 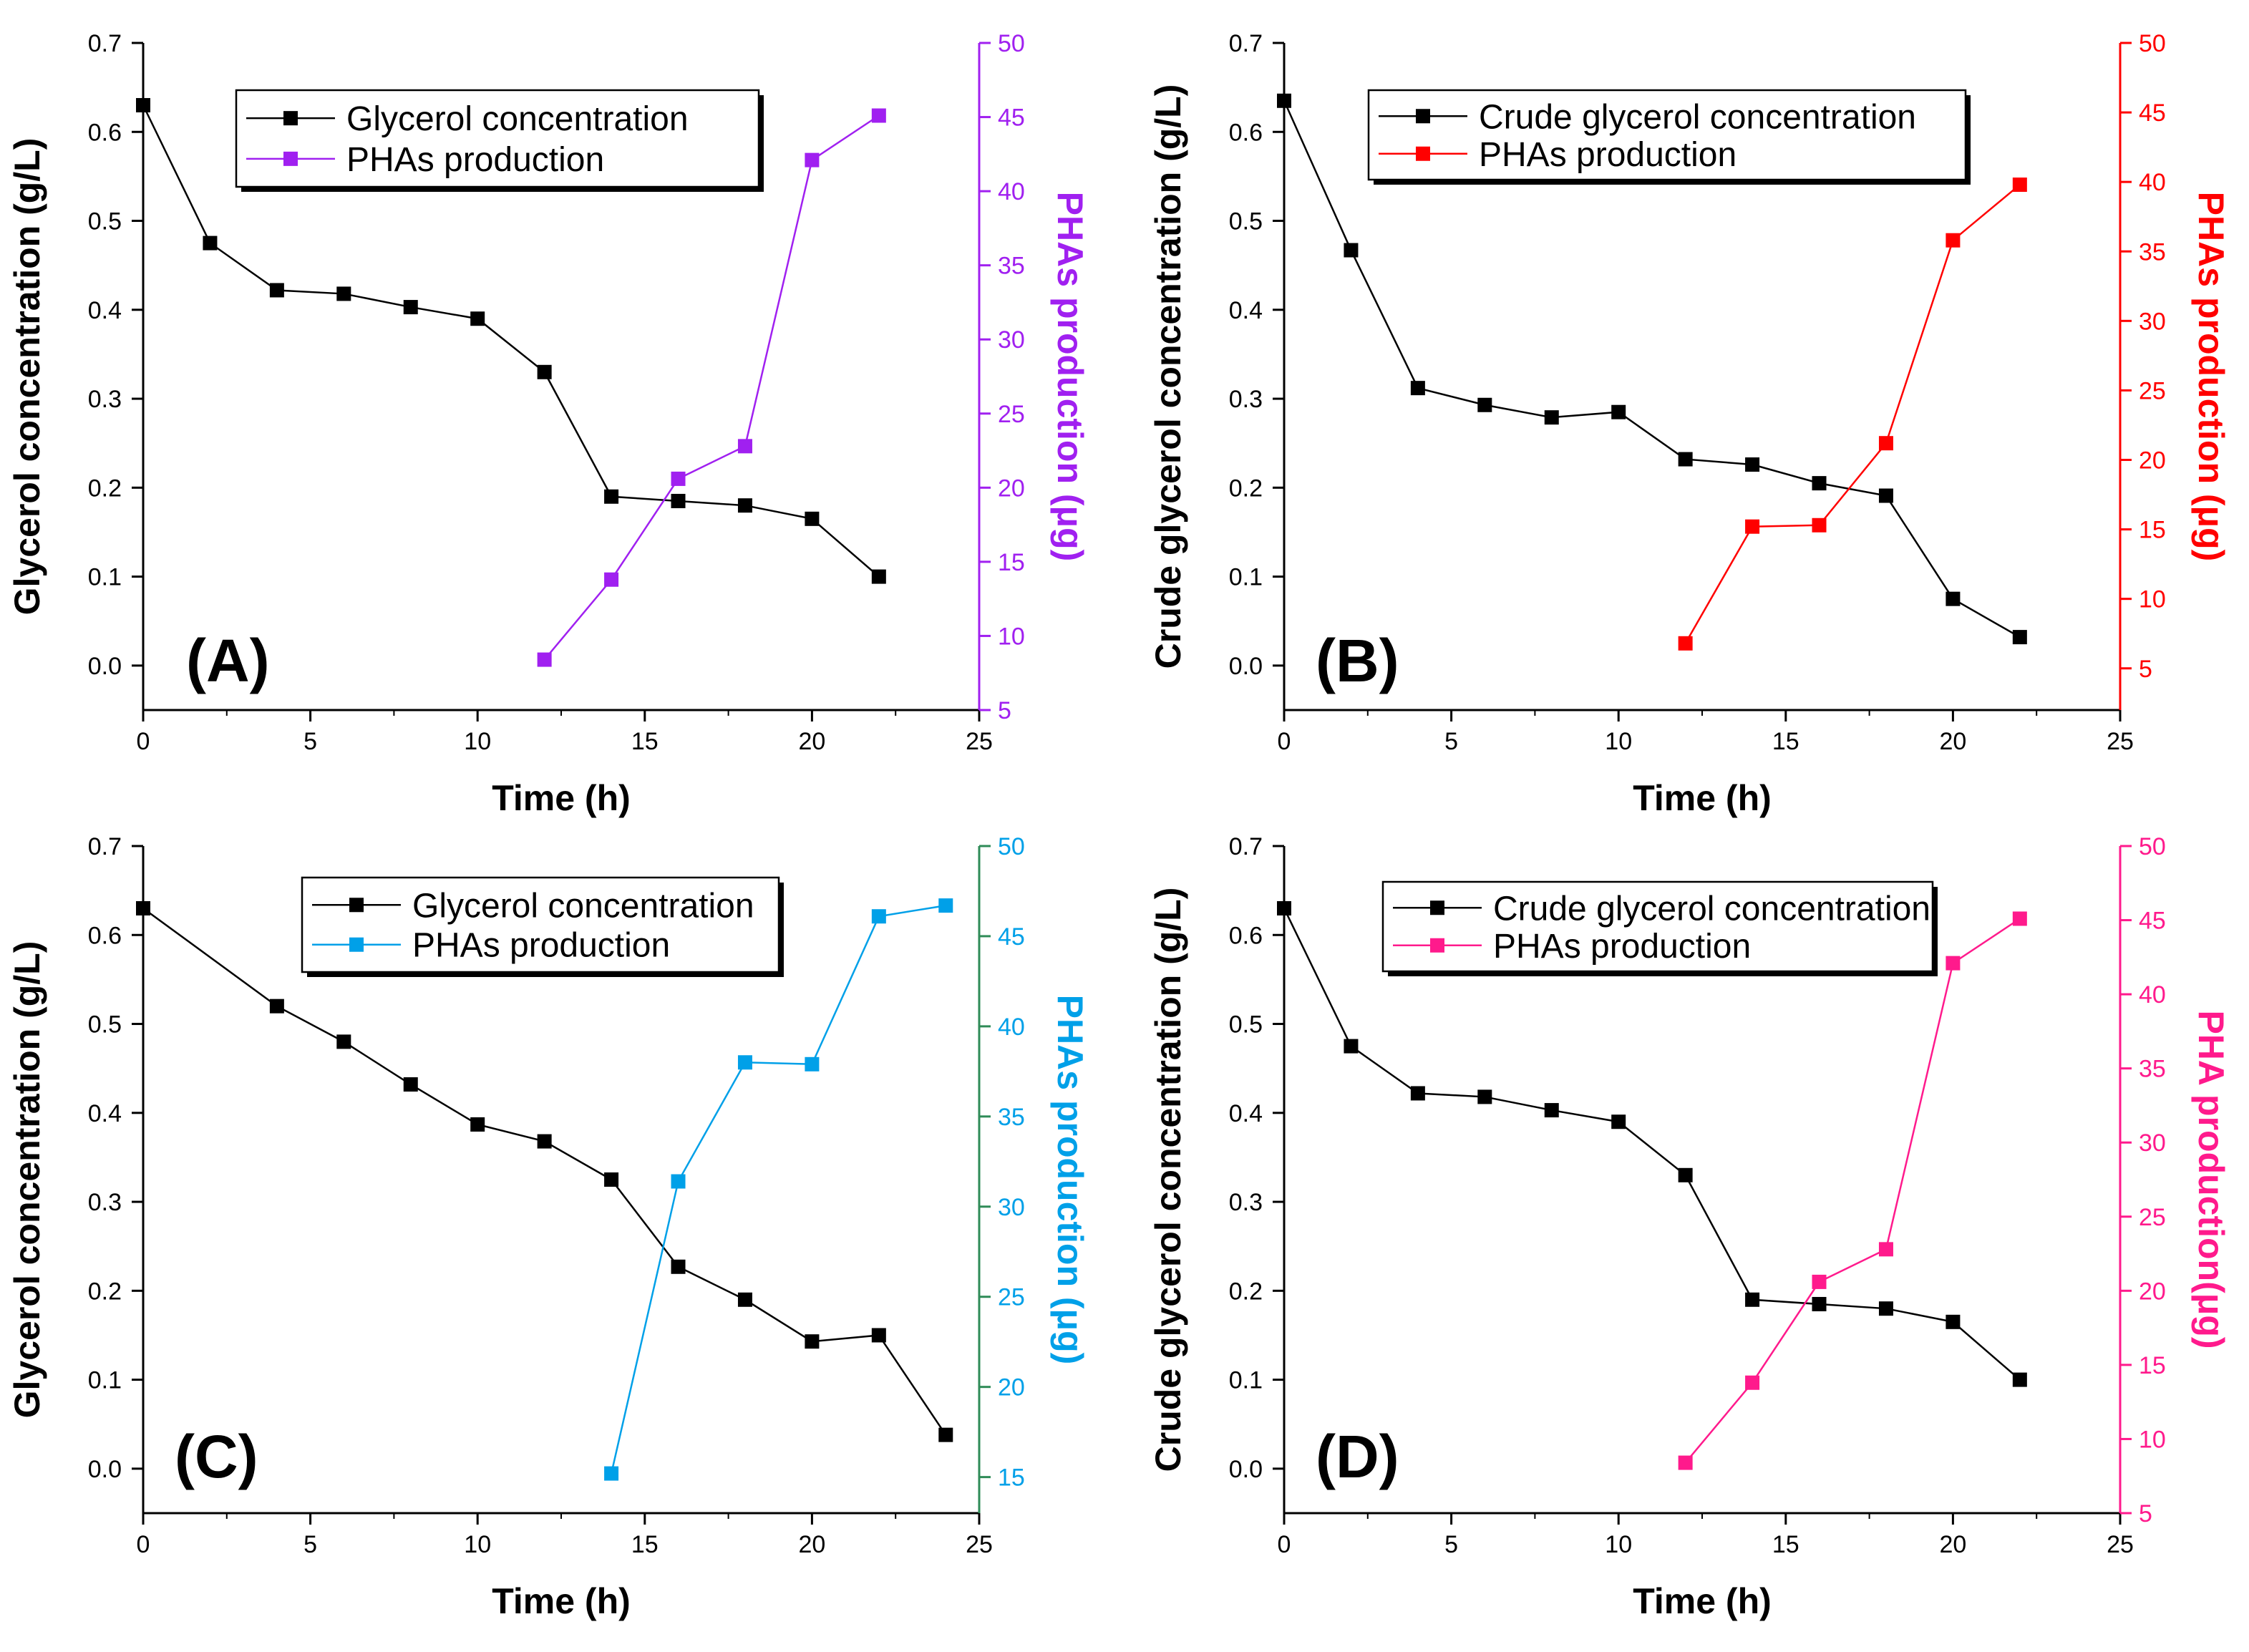 I want to click on y-right-tick-label: 5, so click(x=2145, y=669).